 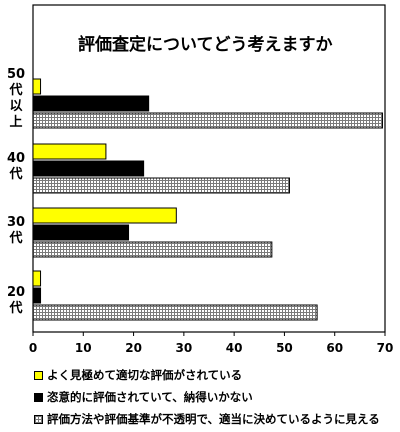 What do you see at coordinates (38, 397) in the screenshot?
I see `legend-swatch-black` at bounding box center [38, 397].